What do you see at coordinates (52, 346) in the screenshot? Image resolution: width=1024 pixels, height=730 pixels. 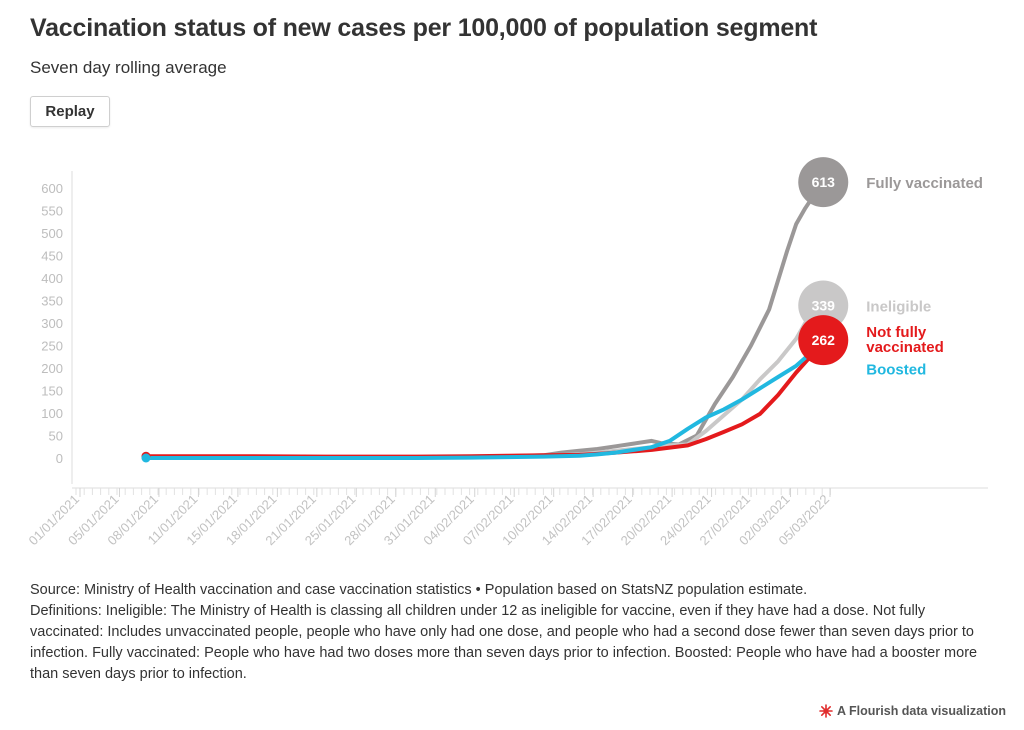 I see `y-tick-label: 250` at bounding box center [52, 346].